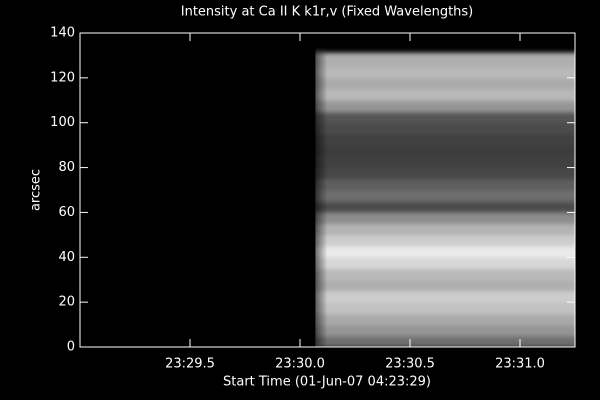 Image resolution: width=600 pixels, height=400 pixels. I want to click on edge-fade, so click(316, 190).